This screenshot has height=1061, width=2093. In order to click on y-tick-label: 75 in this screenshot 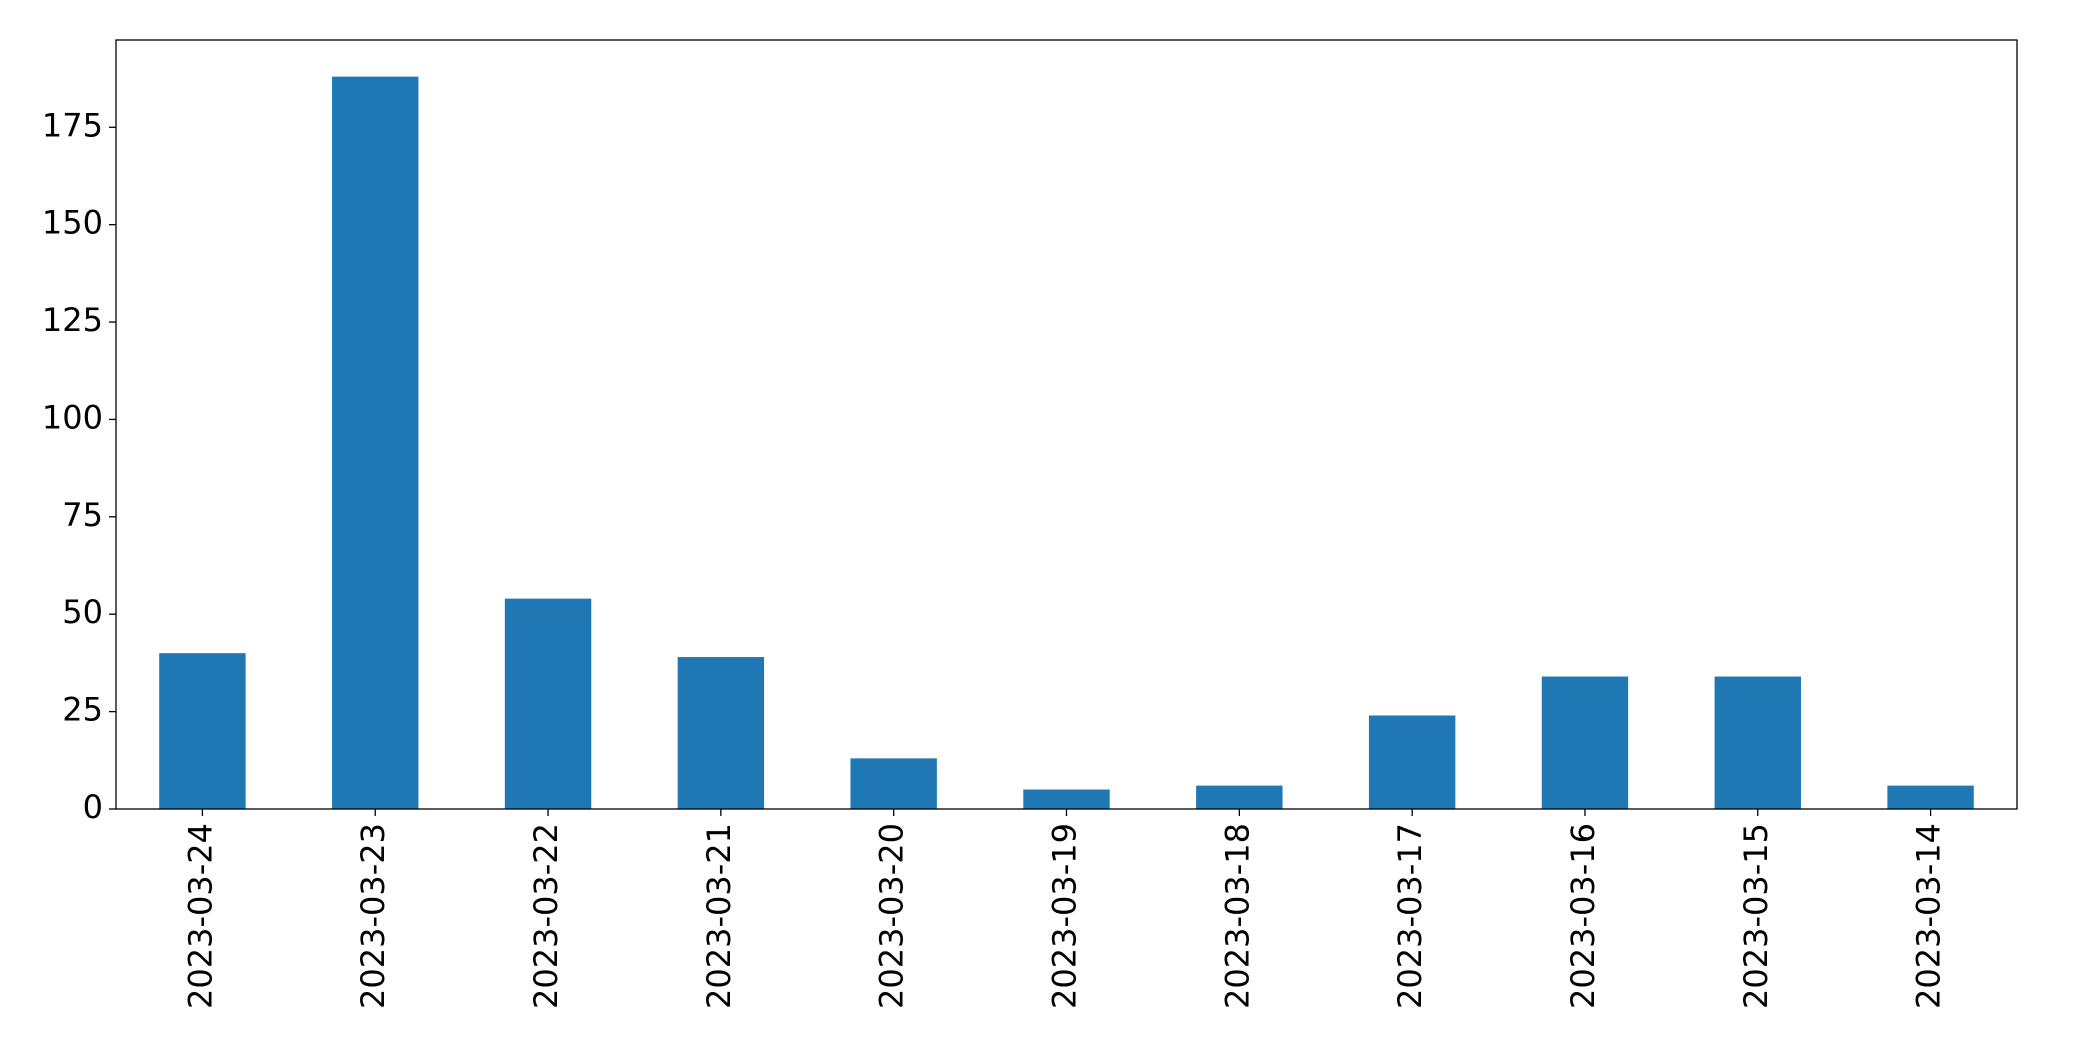, I will do `click(82, 515)`.